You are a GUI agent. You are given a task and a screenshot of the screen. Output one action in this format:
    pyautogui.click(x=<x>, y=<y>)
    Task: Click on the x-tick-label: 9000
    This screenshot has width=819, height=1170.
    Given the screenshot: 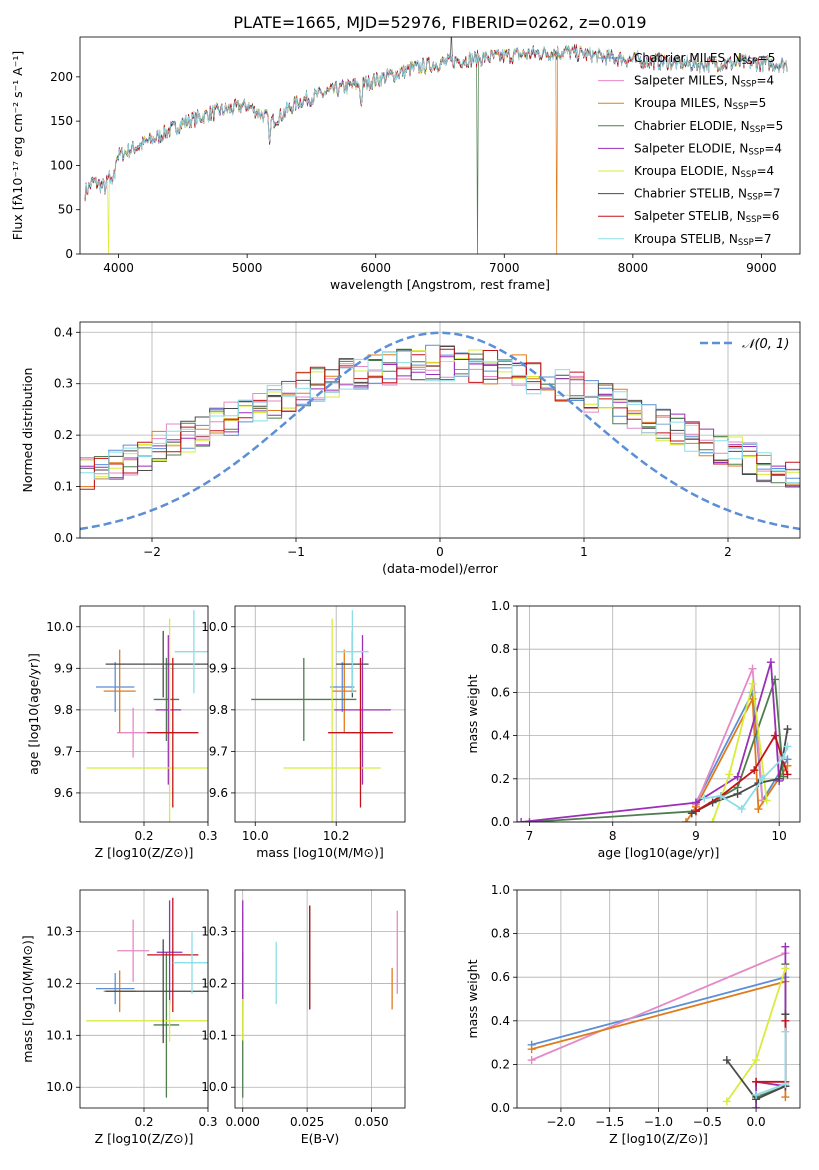 What is the action you would take?
    pyautogui.click(x=761, y=268)
    